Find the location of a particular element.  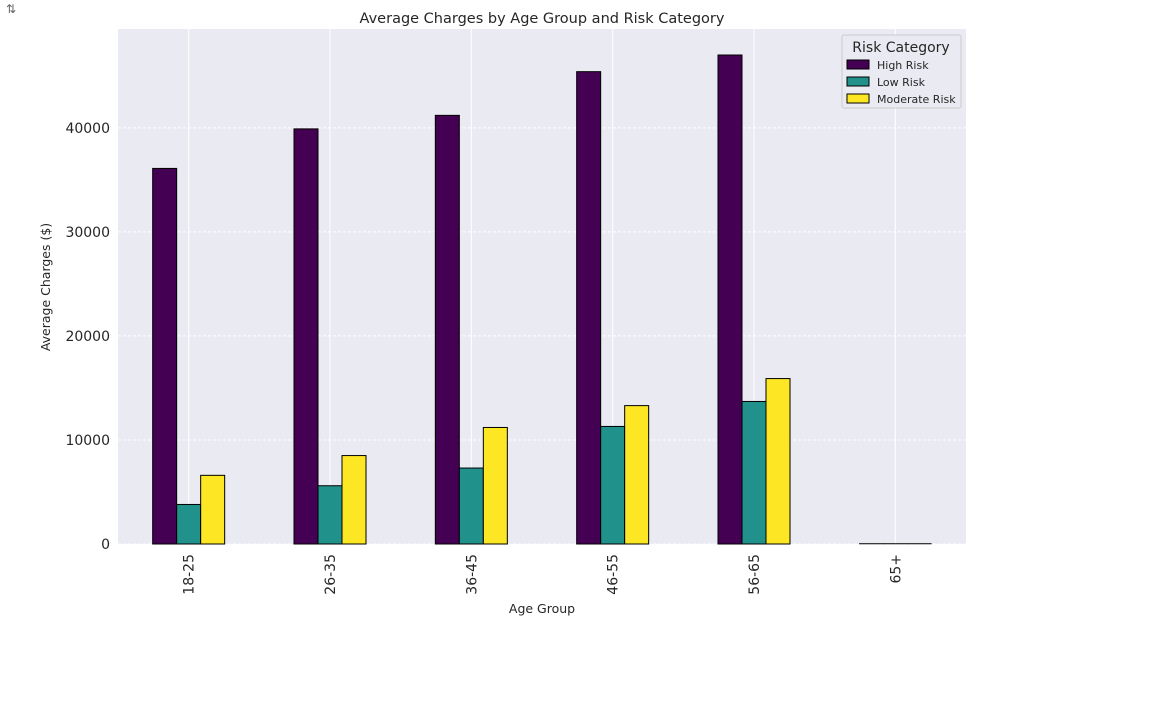

x-tick-label: 65+ is located at coordinates (896, 569).